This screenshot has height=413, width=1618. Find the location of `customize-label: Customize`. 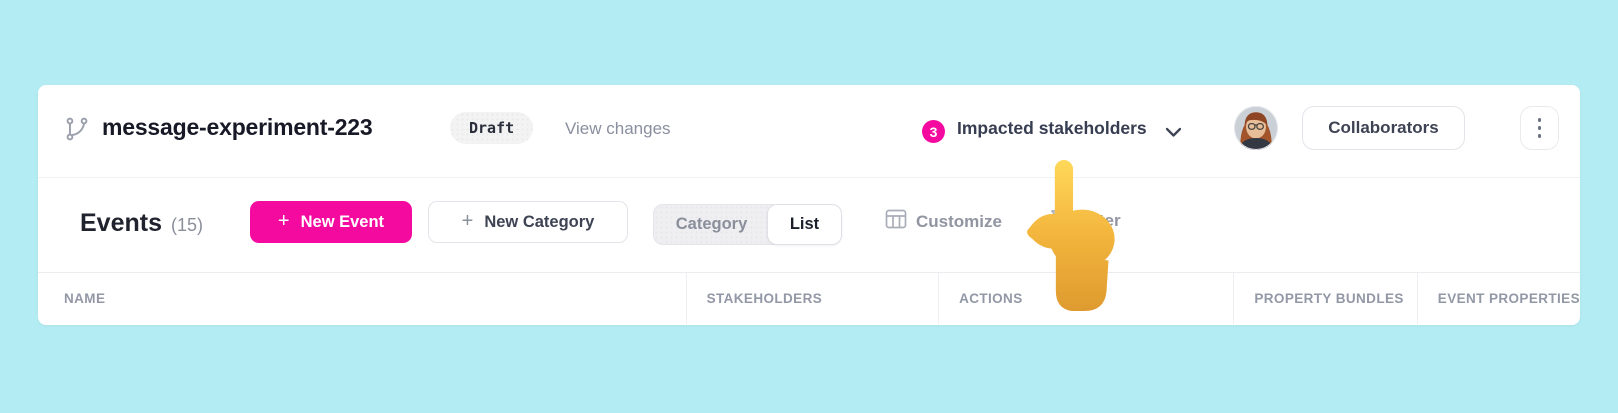

customize-label: Customize is located at coordinates (959, 221).